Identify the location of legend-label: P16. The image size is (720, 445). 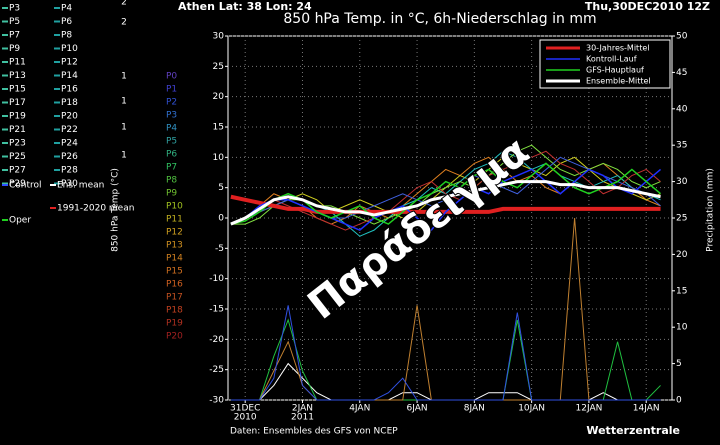
(69, 90).